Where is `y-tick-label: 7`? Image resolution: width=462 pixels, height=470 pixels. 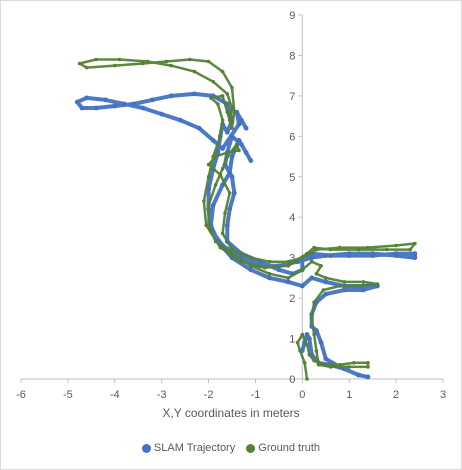
y-tick-label: 7 is located at coordinates (292, 97).